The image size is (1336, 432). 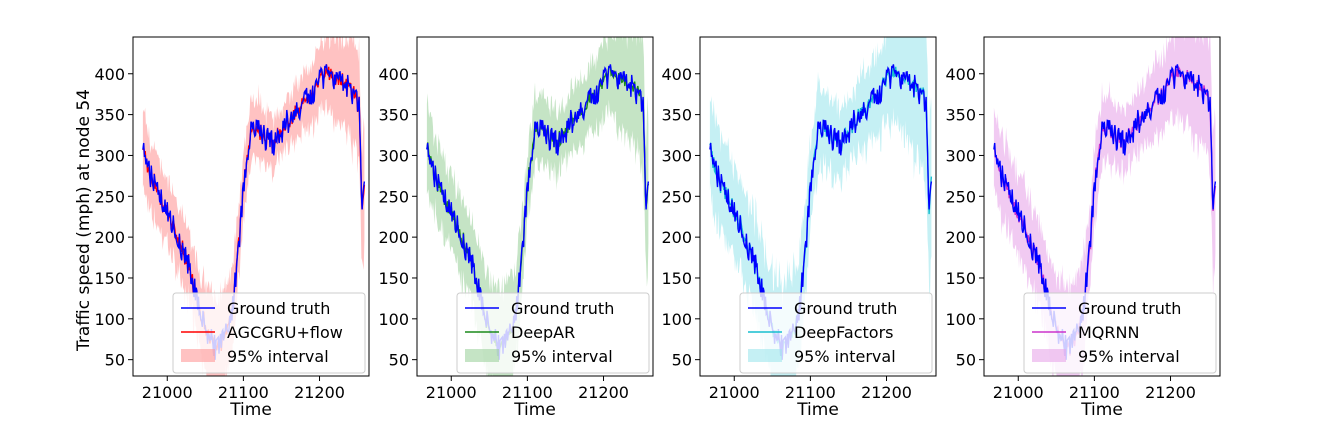 I want to click on legend-label: MQRNN, so click(x=1108, y=332).